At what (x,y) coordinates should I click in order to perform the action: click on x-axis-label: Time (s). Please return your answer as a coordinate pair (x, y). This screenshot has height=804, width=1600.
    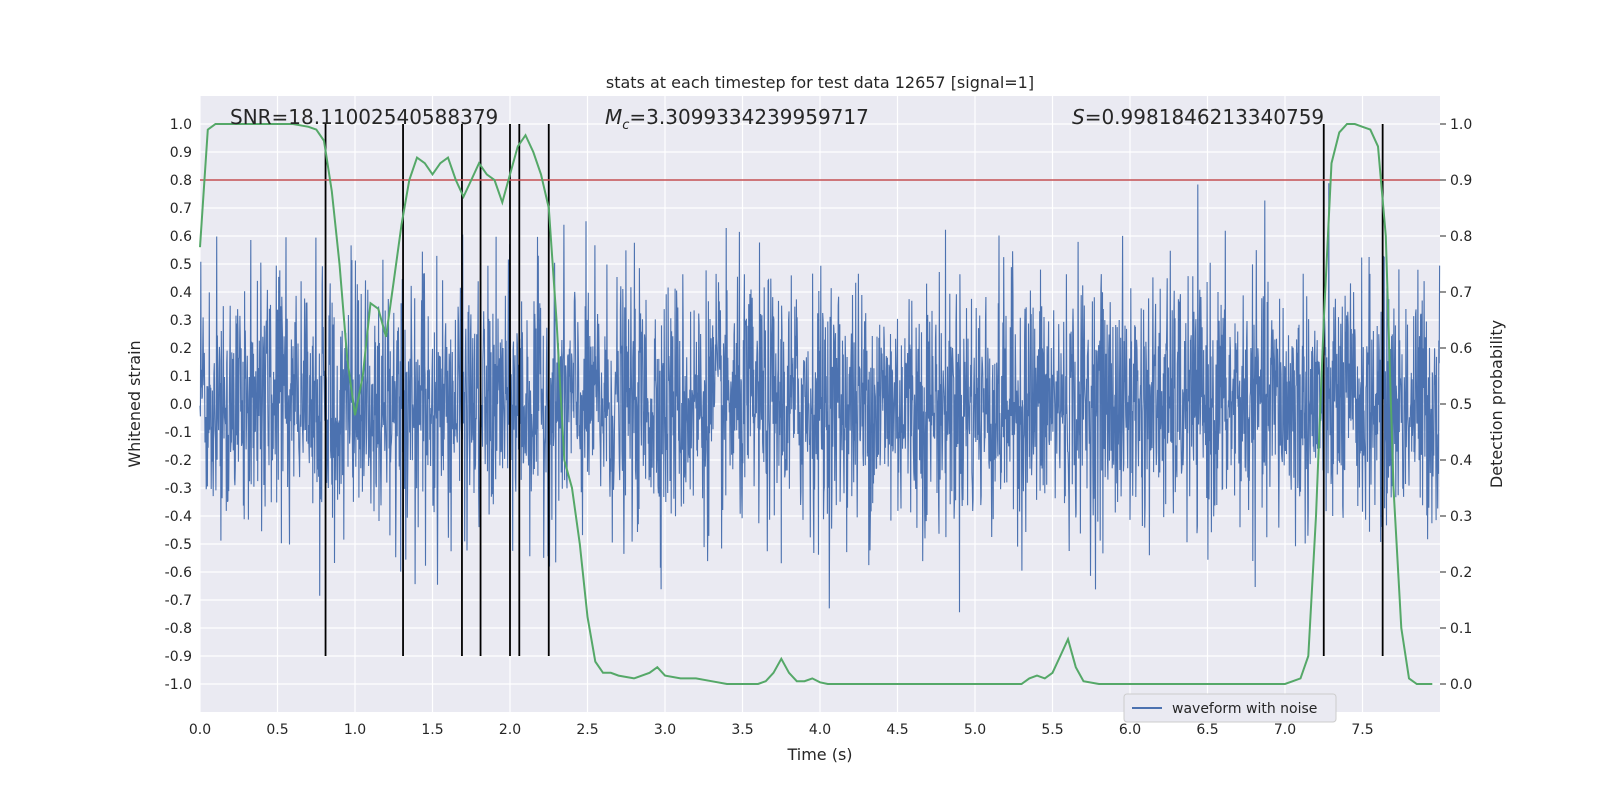
    Looking at the image, I should click on (819, 754).